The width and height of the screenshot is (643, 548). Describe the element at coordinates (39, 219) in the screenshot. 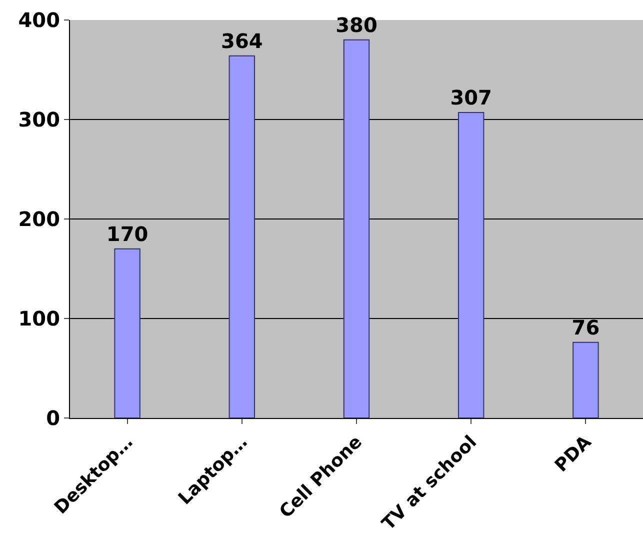

I see `y-tick-label: 200` at that location.